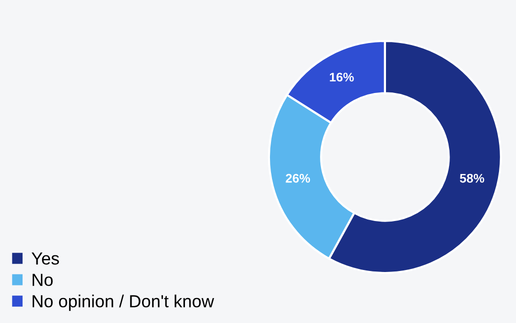  Describe the element at coordinates (342, 77) in the screenshot. I see `data-label: 16%` at that location.